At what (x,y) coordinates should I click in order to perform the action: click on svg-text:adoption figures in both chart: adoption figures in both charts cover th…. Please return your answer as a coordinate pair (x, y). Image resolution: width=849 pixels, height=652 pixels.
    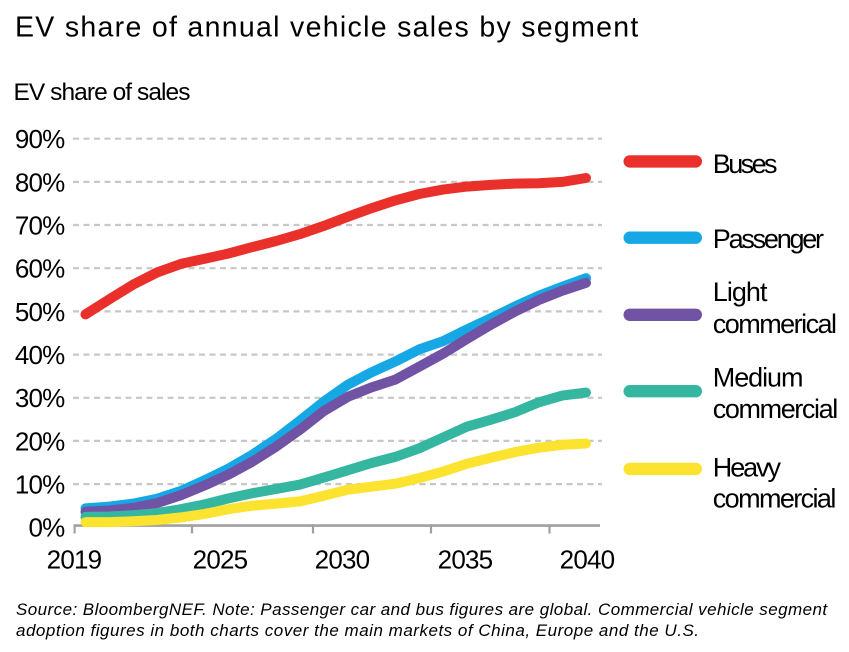
    Looking at the image, I should click on (358, 630).